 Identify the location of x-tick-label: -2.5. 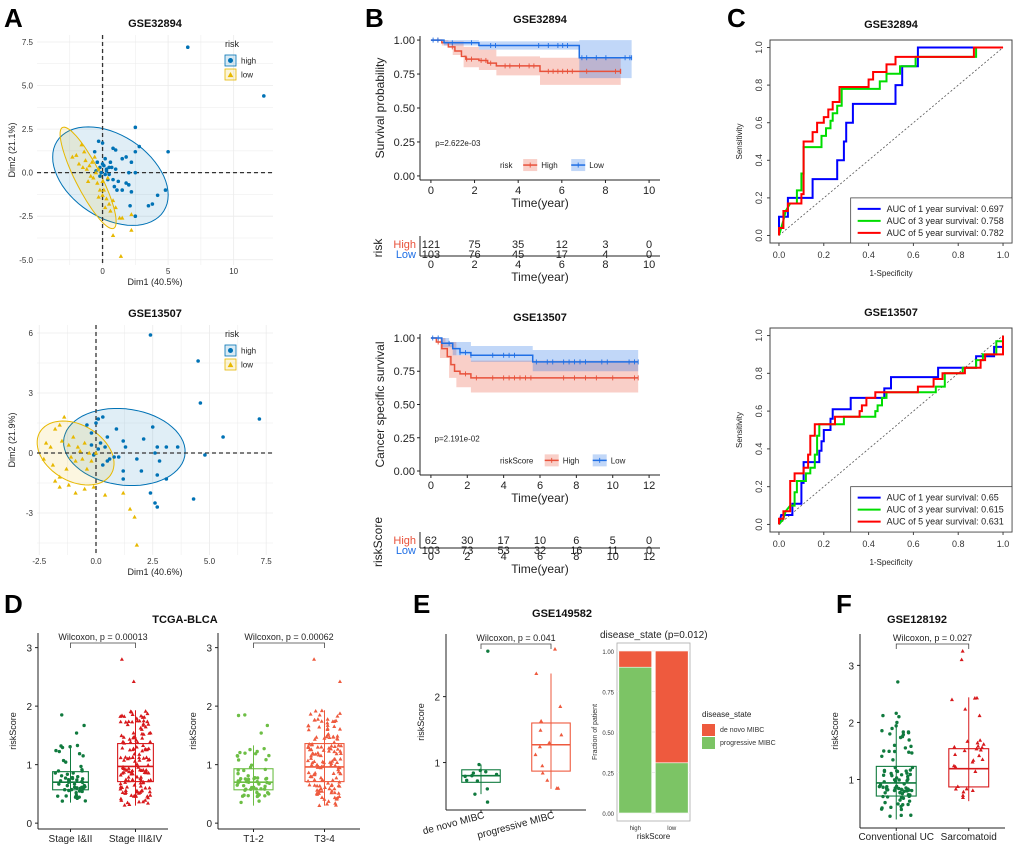
(39, 561).